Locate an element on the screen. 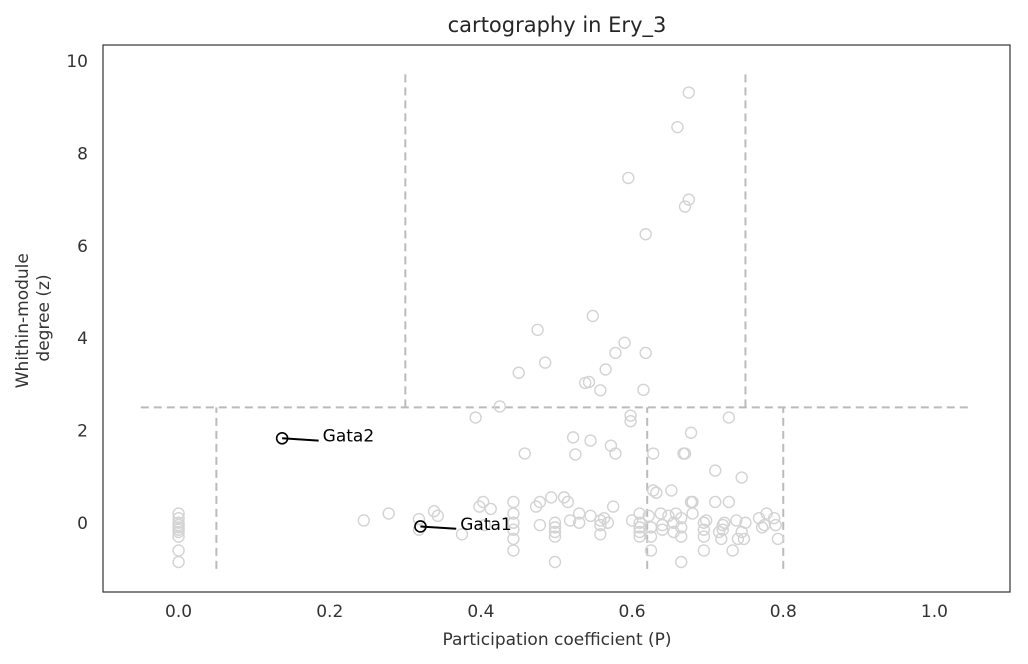 The image size is (1028, 664). y-axis-label-line-1: Whithin-module is located at coordinates (23, 320).